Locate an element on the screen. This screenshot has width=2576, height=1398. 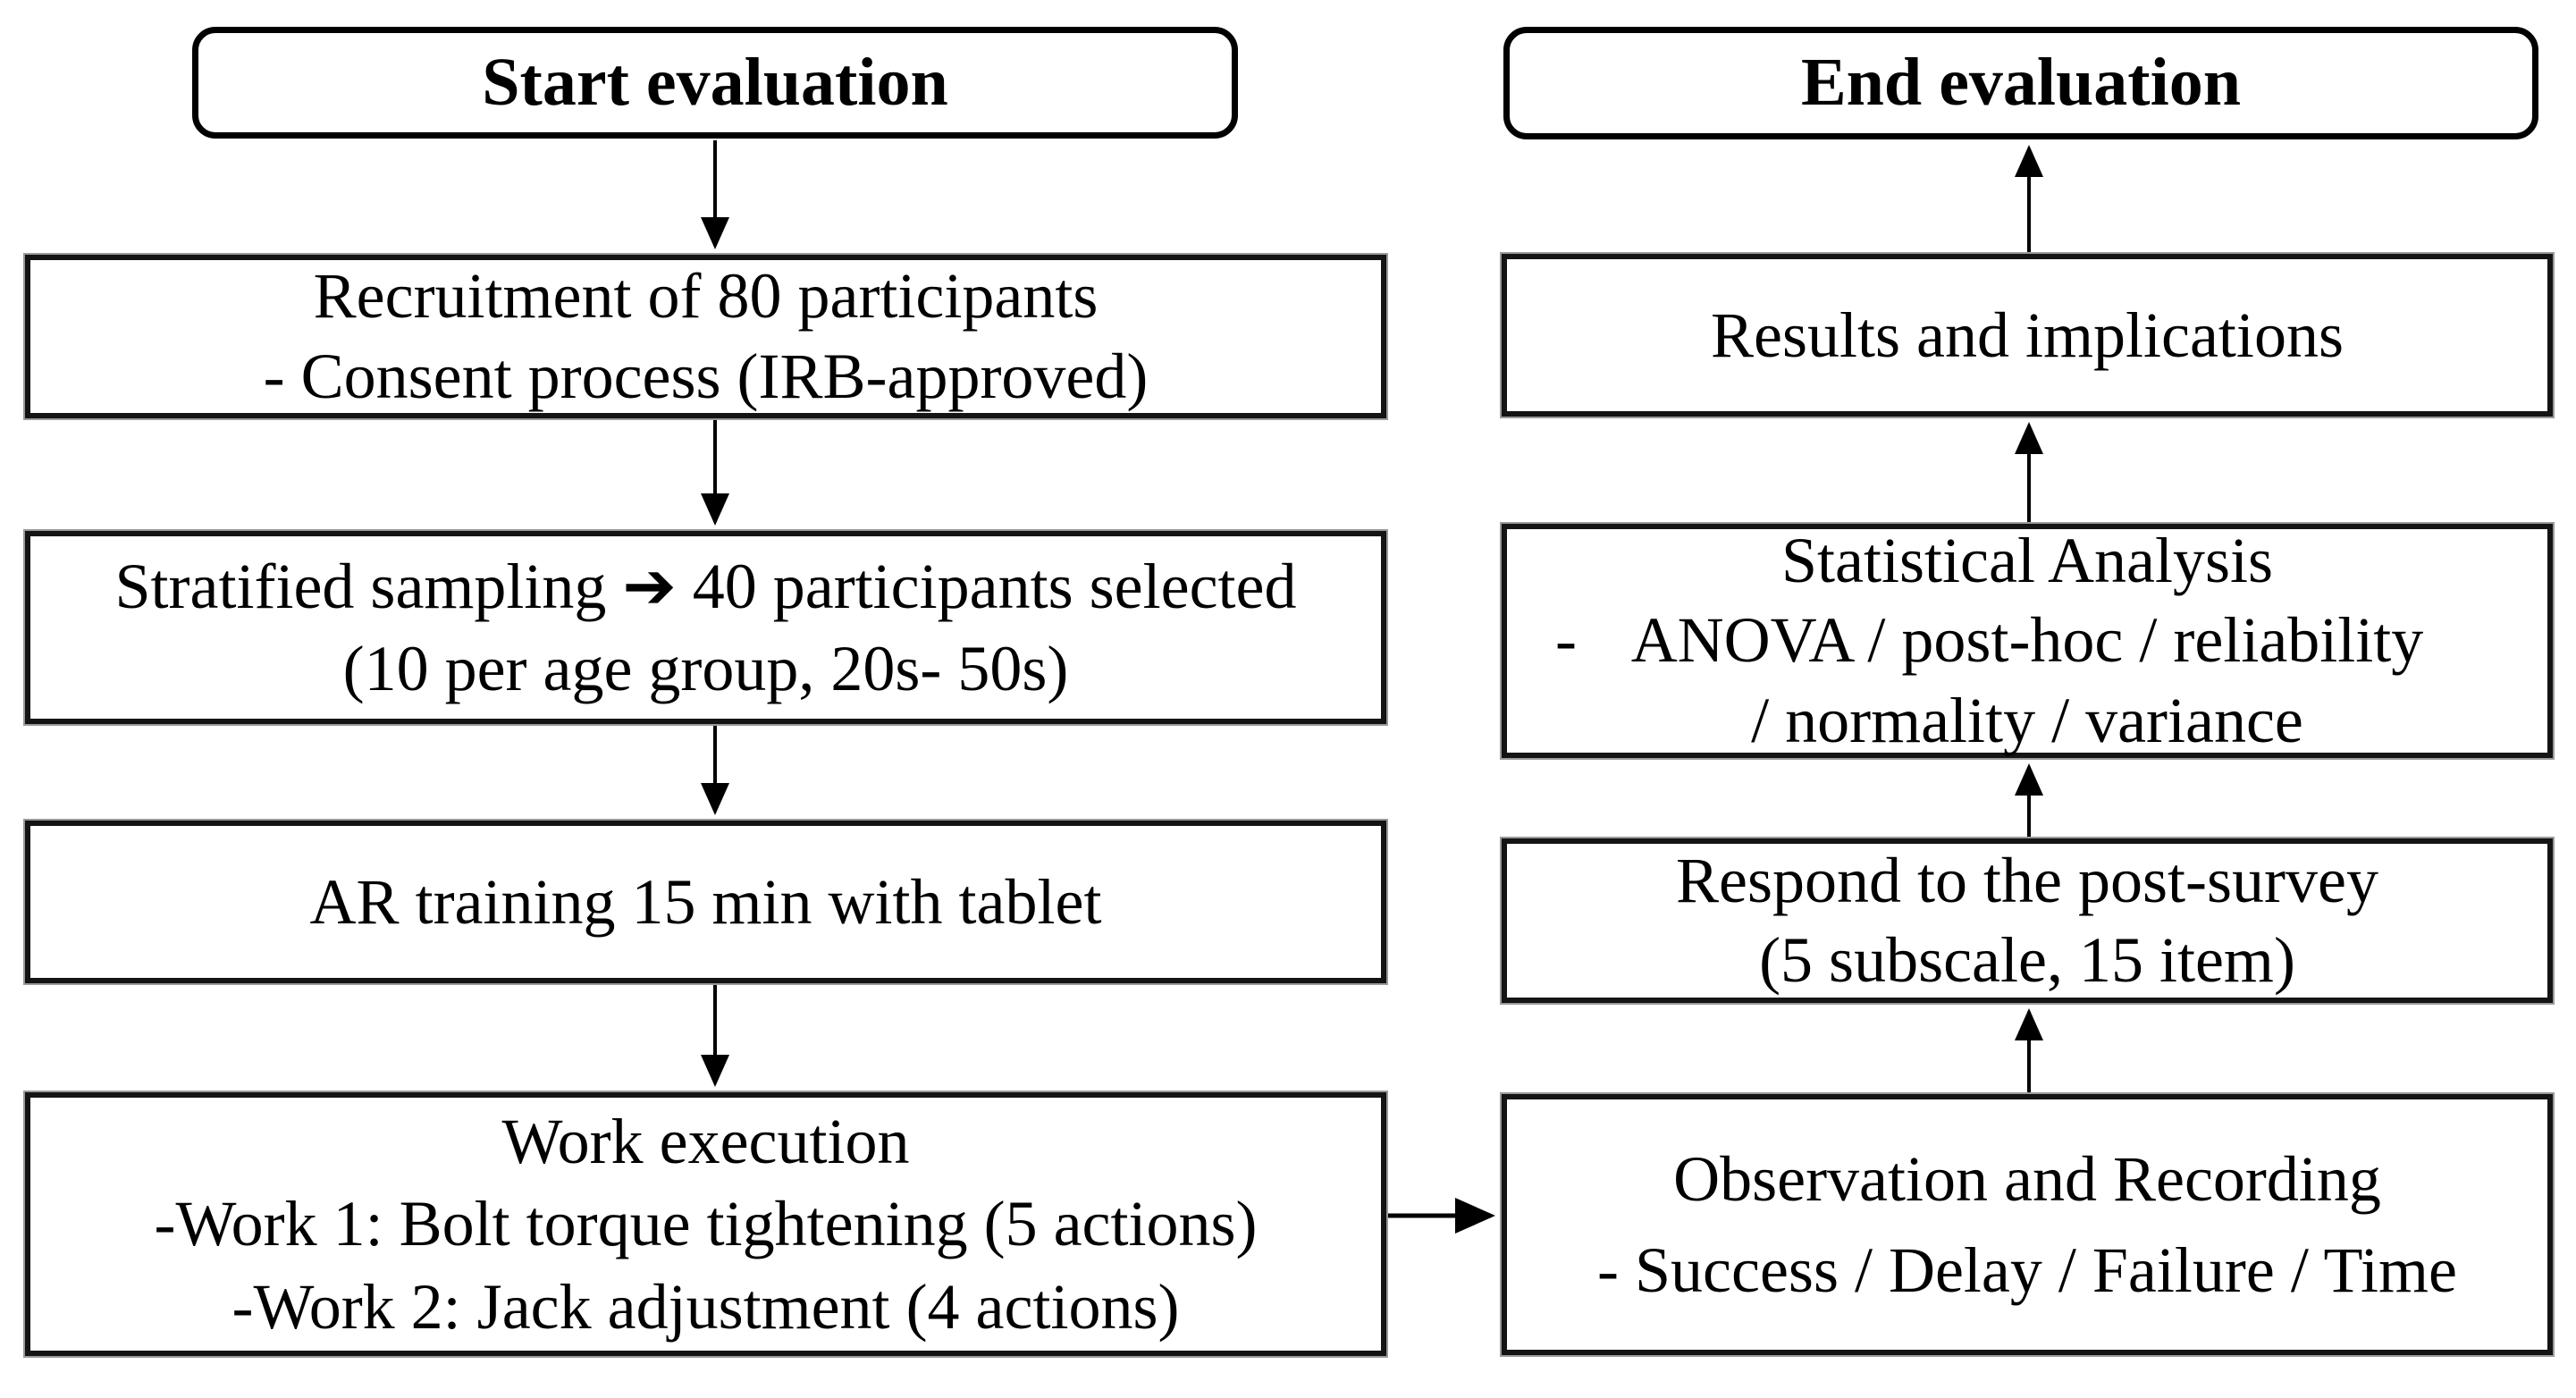
node-end-evaluation: End evaluation is located at coordinates (2021, 83).